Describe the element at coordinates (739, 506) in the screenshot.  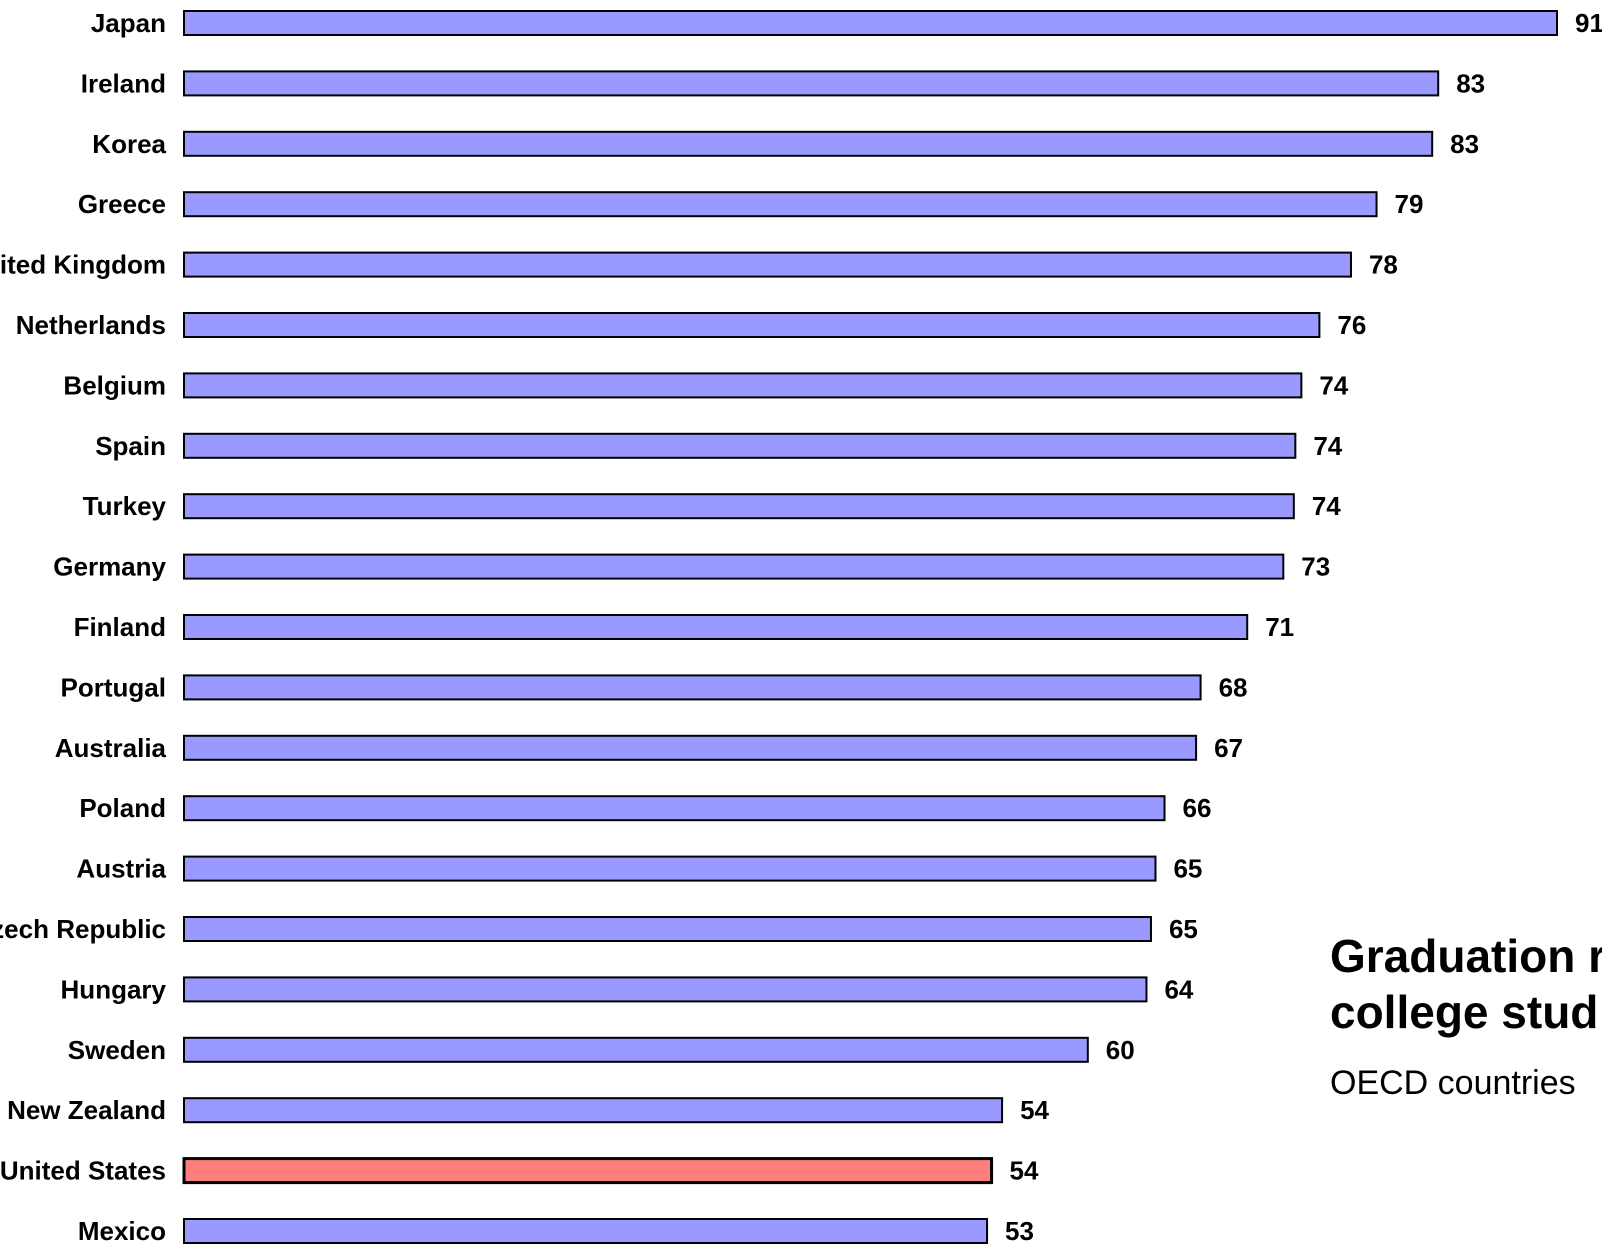
I see `bar-turkey` at that location.